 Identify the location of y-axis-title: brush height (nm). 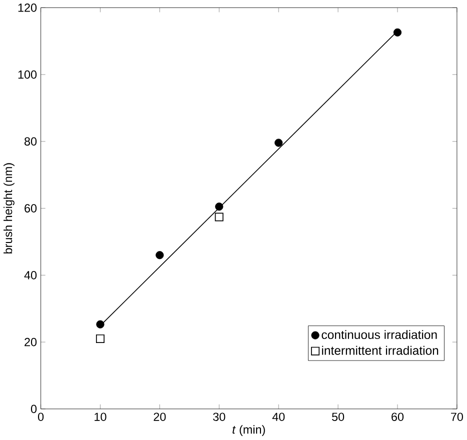
(9, 208).